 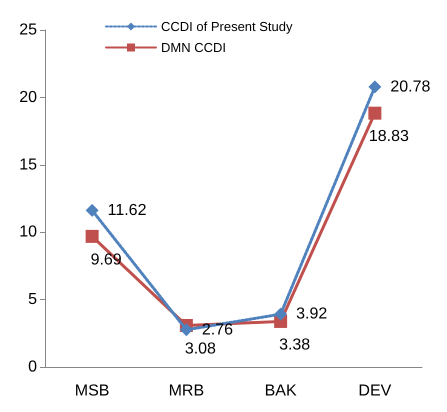 What do you see at coordinates (28, 165) in the screenshot?
I see `y-tick-label: 15` at bounding box center [28, 165].